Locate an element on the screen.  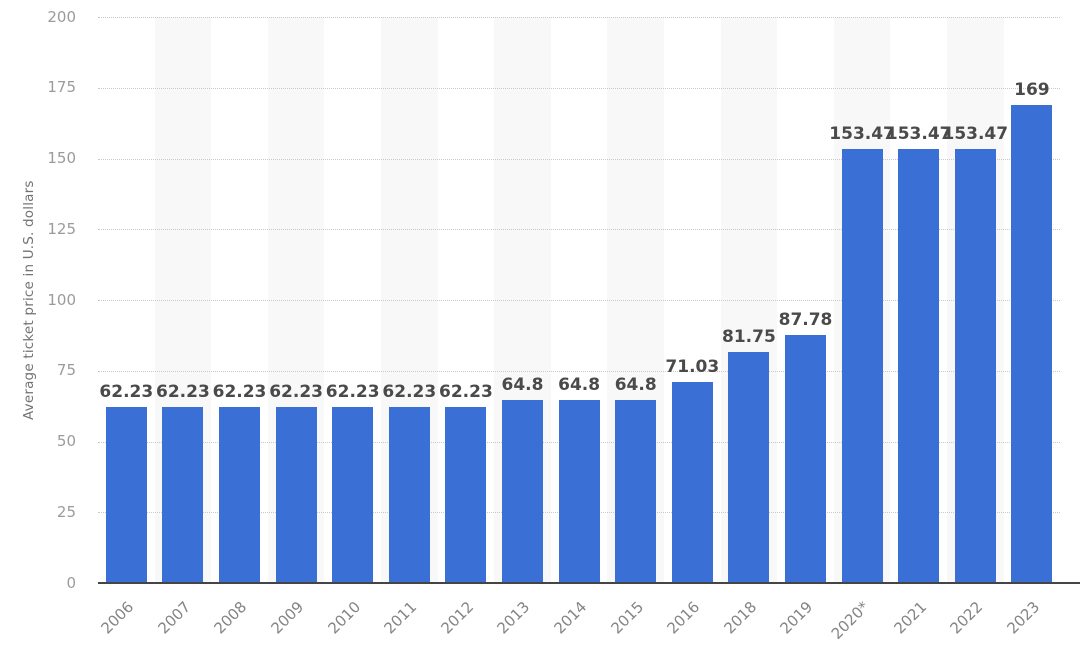
bar-value-label-2009: 62.23 is located at coordinates (296, 391).